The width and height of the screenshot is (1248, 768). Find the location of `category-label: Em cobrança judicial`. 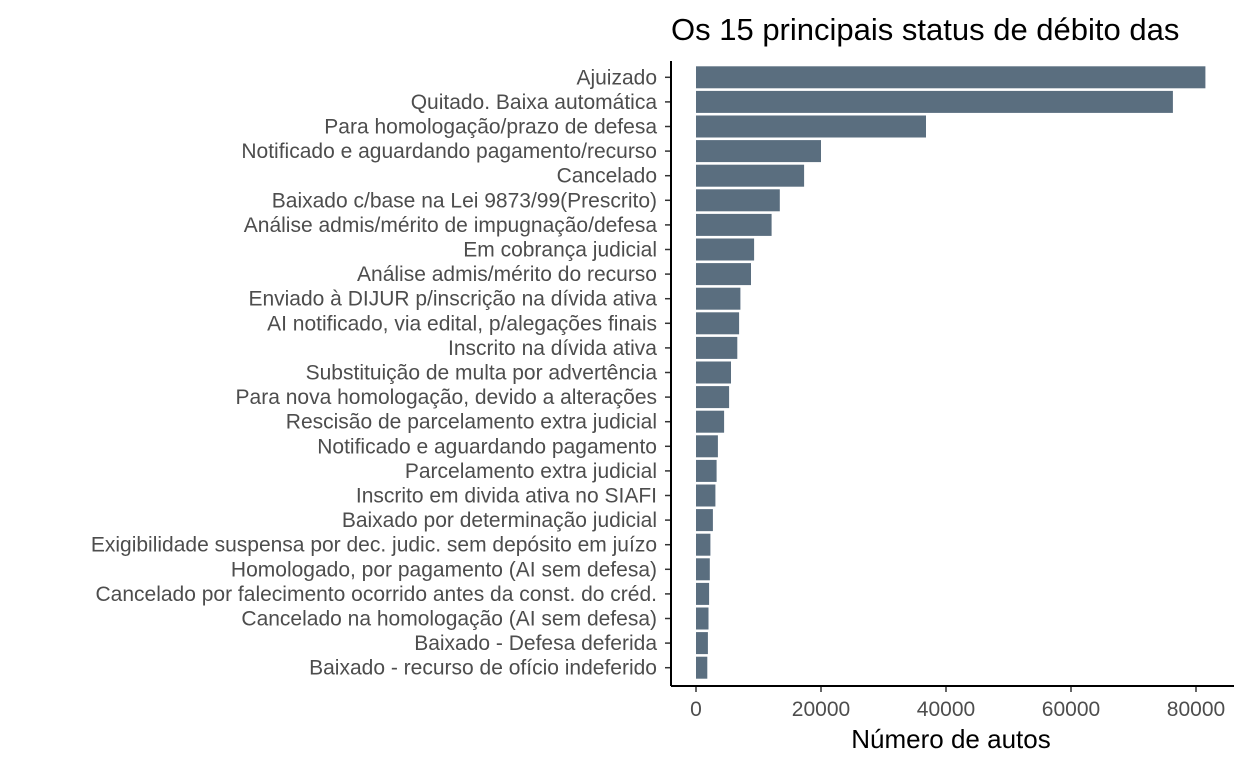

category-label: Em cobrança judicial is located at coordinates (560, 250).